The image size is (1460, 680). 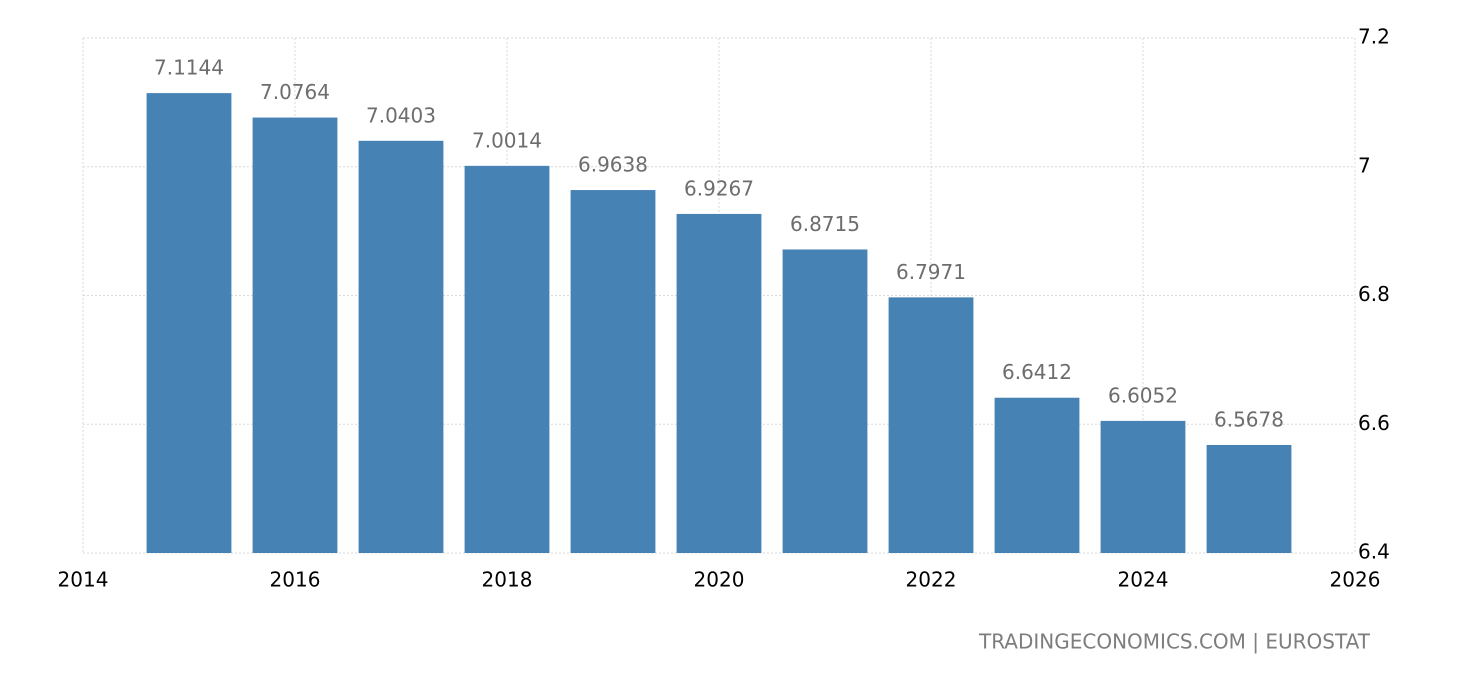 What do you see at coordinates (401, 115) in the screenshot?
I see `value-label: 7.0403` at bounding box center [401, 115].